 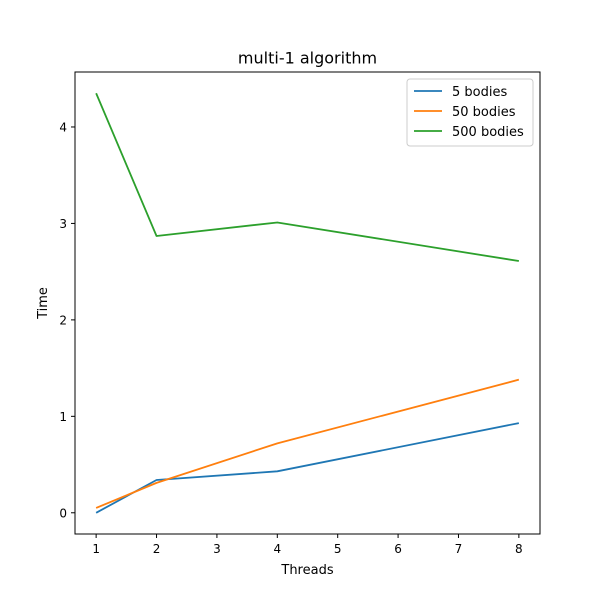 What do you see at coordinates (43, 303) in the screenshot?
I see `y-axis-label: Time` at bounding box center [43, 303].